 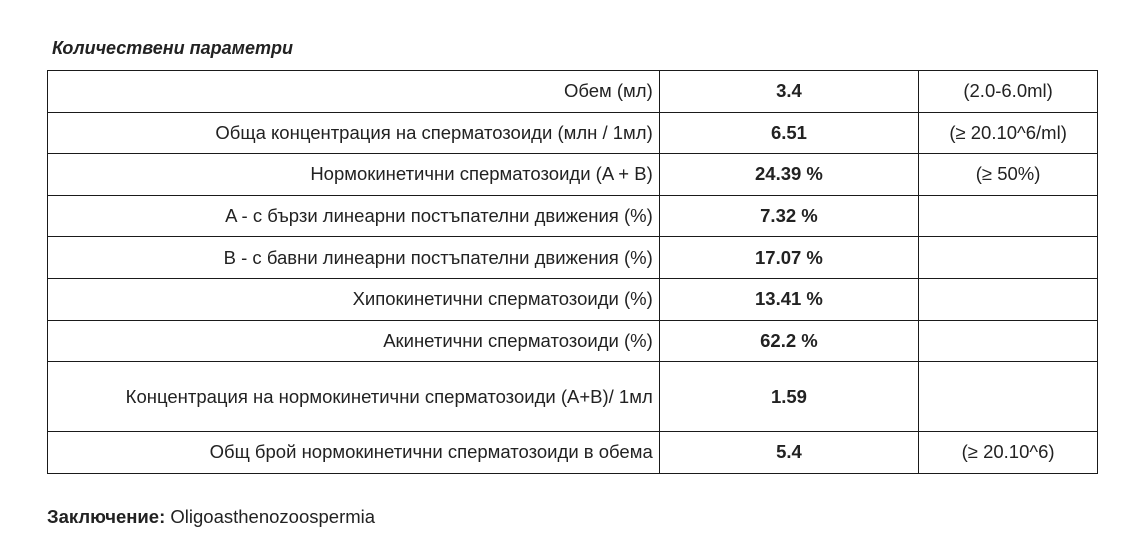 What do you see at coordinates (789, 452) in the screenshot?
I see `parameter-value: 5.4` at bounding box center [789, 452].